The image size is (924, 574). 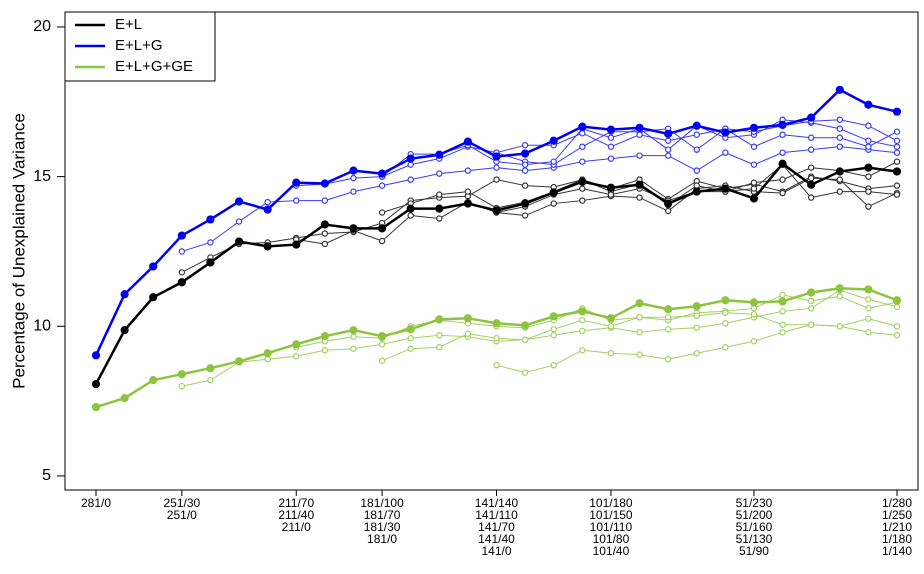 I want to click on x-tick-label: 51/200, so click(x=754, y=515).